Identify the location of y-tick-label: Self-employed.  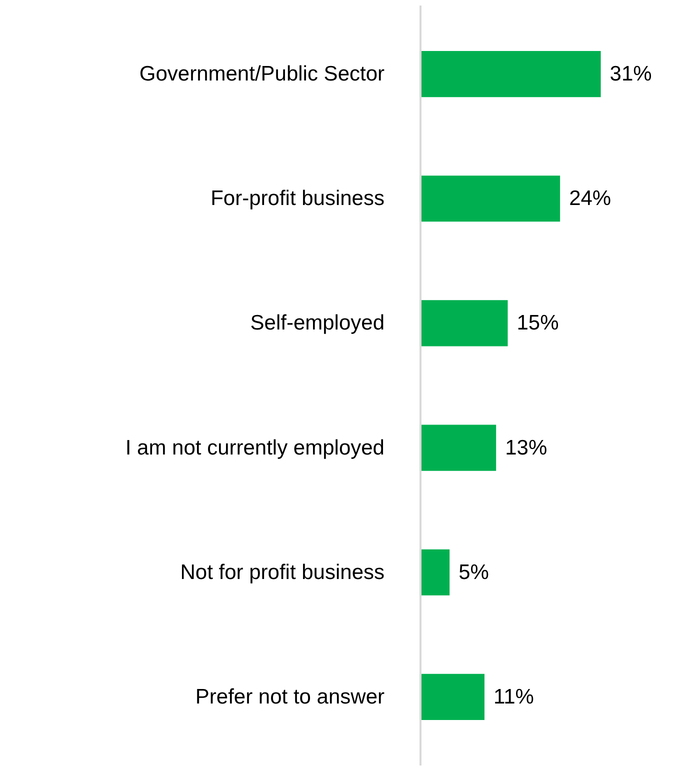
(317, 323).